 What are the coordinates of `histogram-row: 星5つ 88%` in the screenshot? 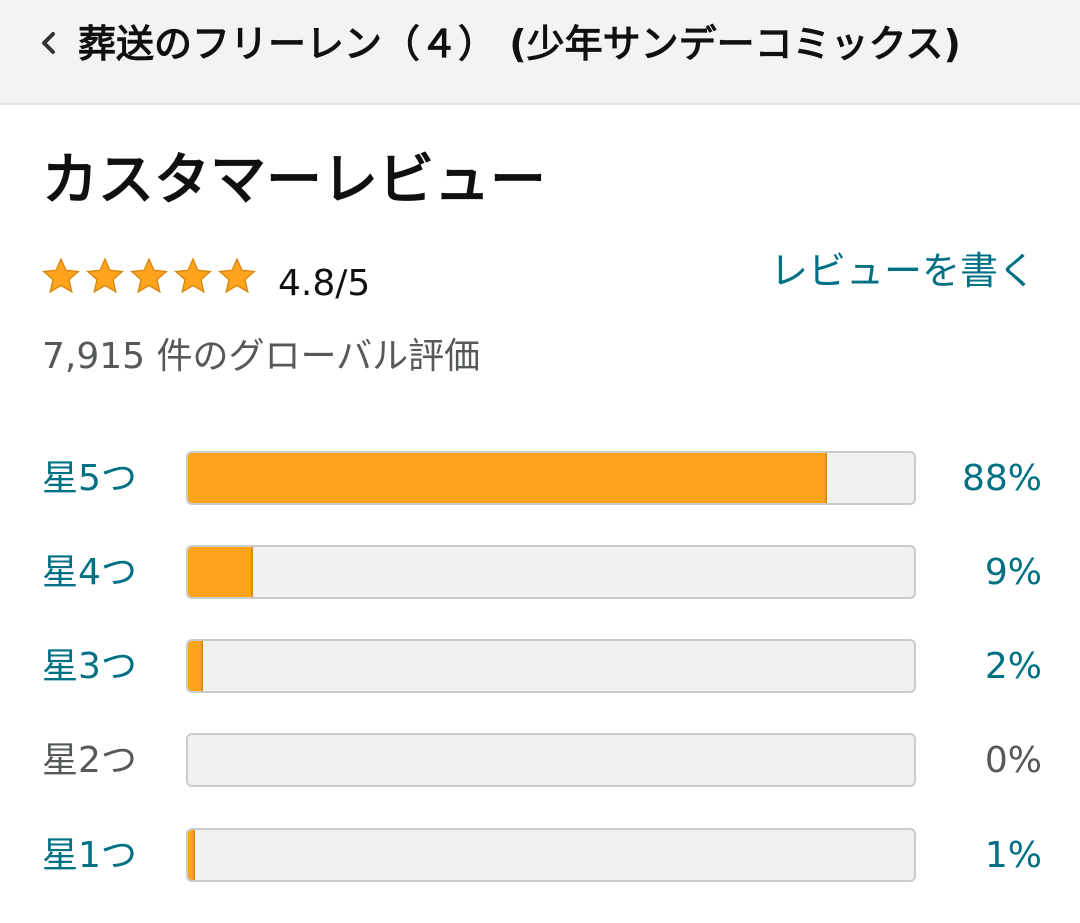 It's located at (540, 478).